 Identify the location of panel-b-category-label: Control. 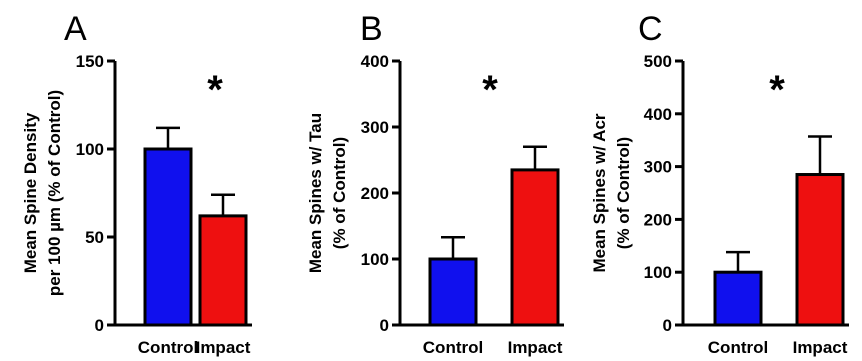
(453, 347).